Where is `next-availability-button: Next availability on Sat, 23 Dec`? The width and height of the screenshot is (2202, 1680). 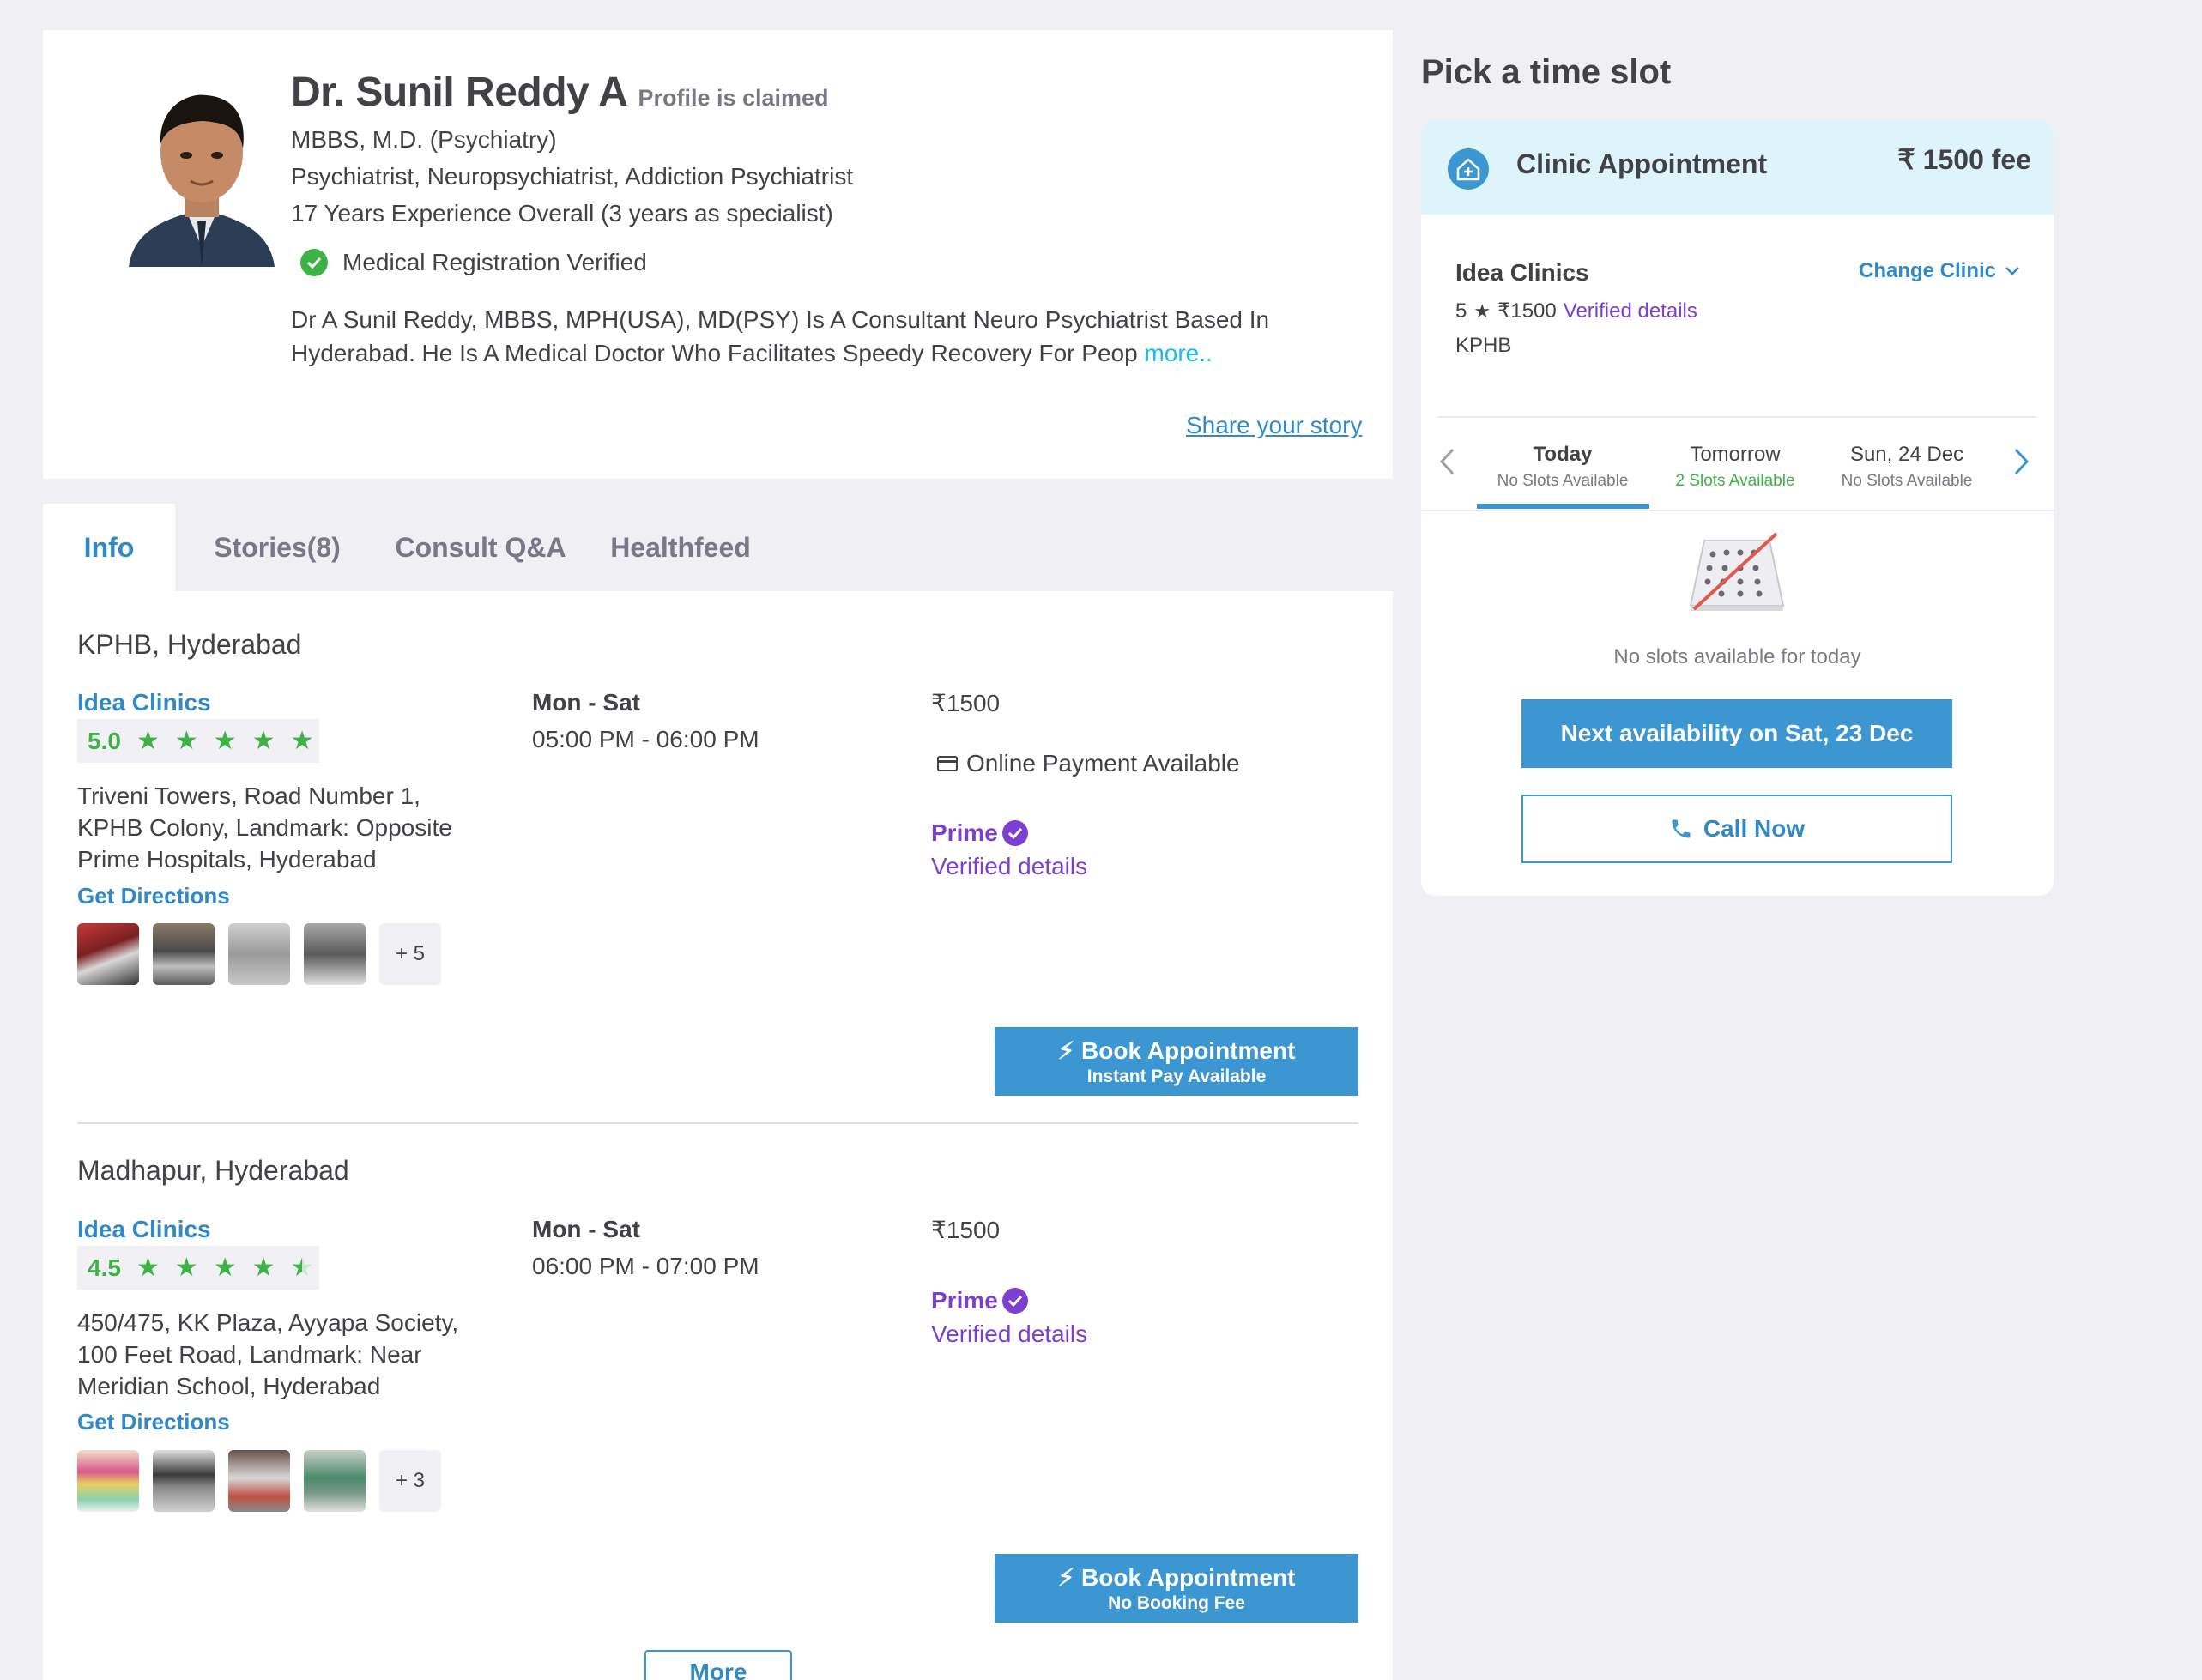
next-availability-button: Next availability on Sat, 23 Dec is located at coordinates (1736, 734).